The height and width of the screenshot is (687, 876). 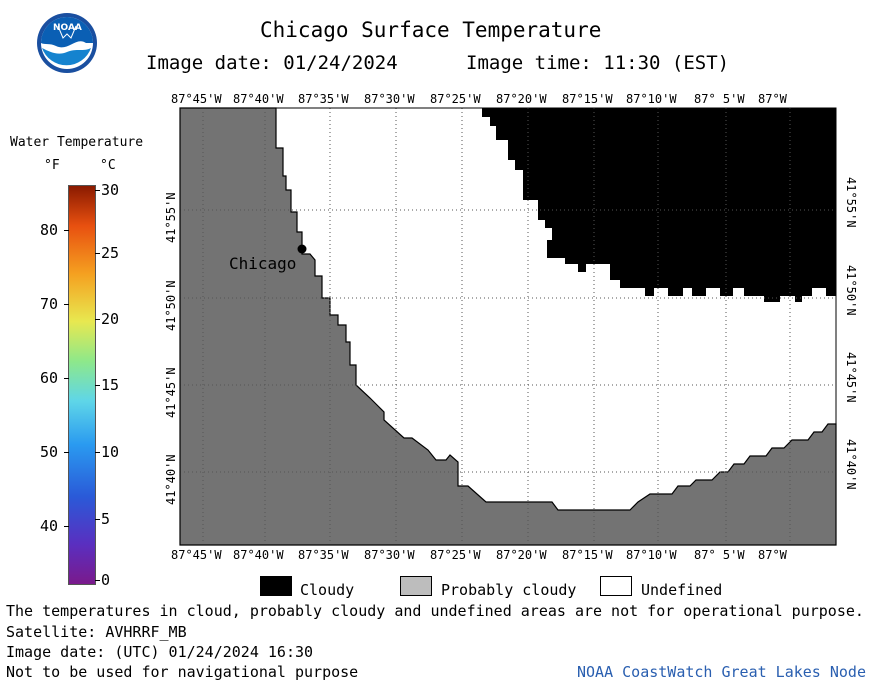 I want to click on lat-label-right: 41°40'N, so click(x=851, y=464).